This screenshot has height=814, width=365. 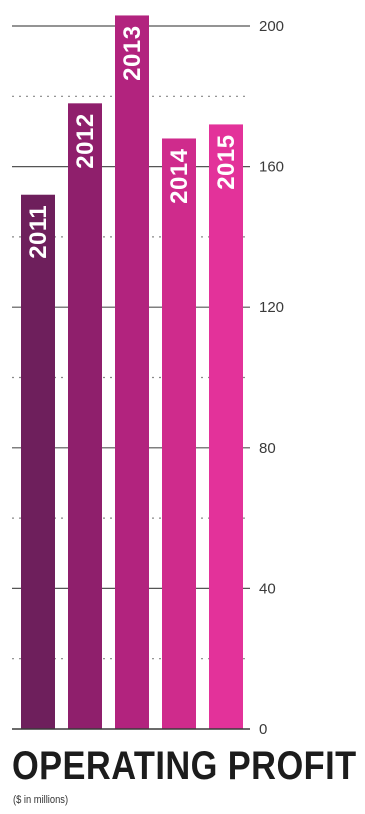 I want to click on chart-title: OPERATING PROFIT, so click(x=184, y=766).